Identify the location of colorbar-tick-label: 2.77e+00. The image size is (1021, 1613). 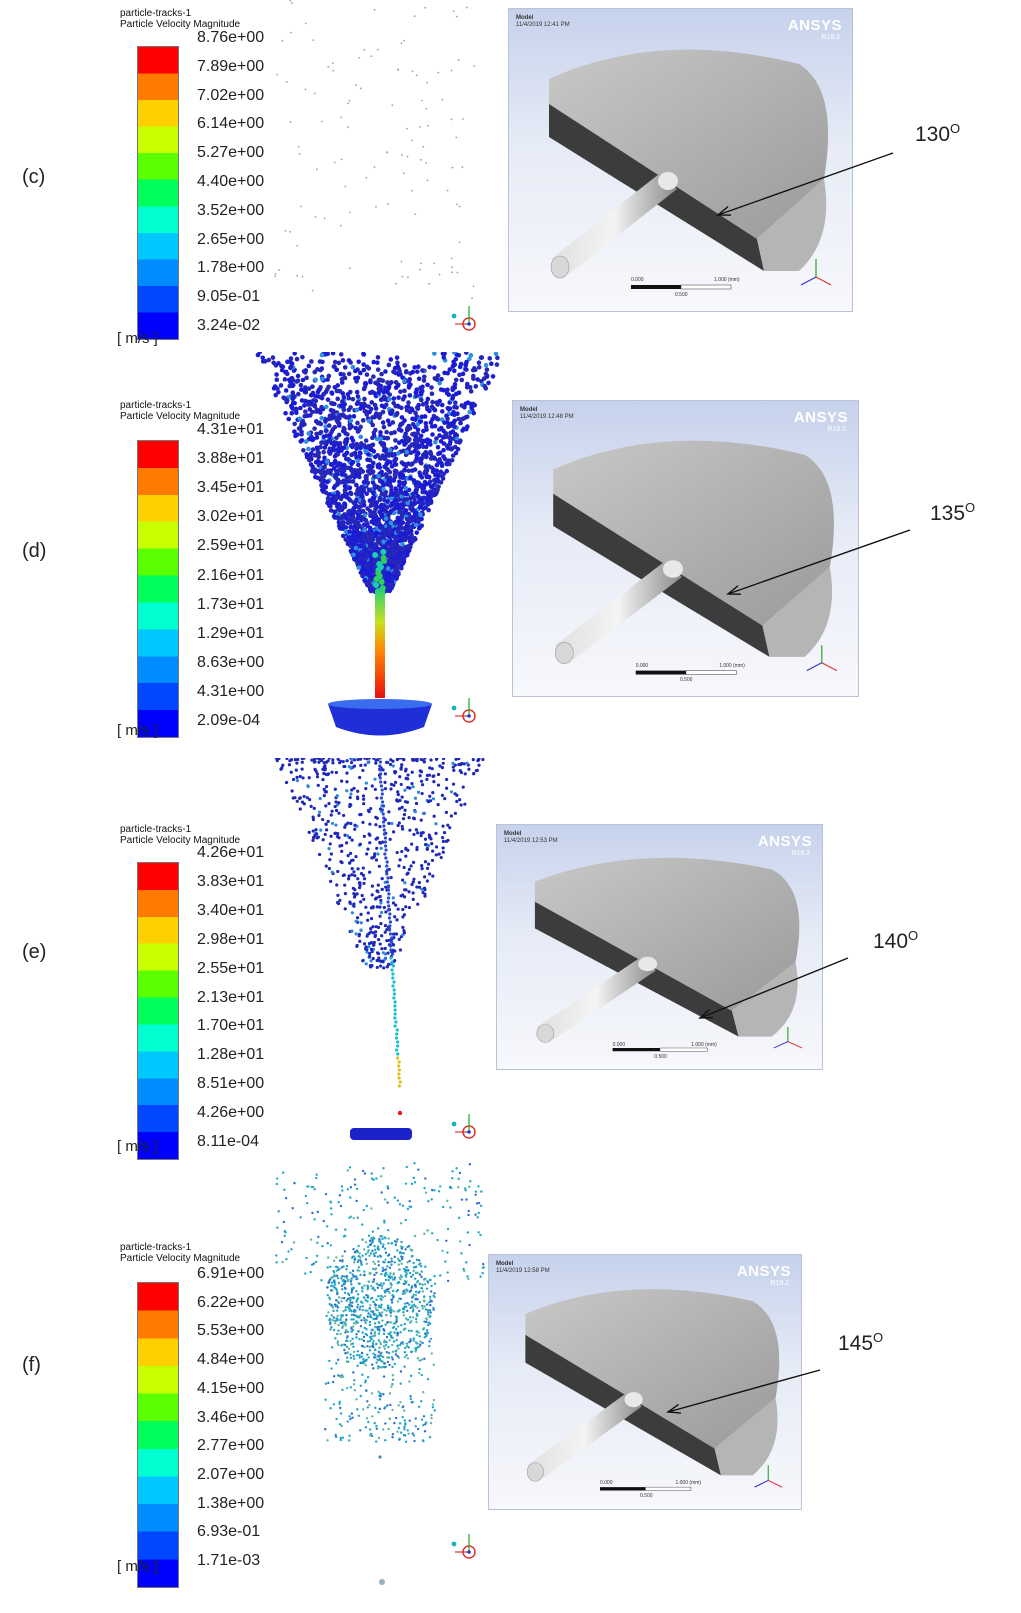
(231, 1446).